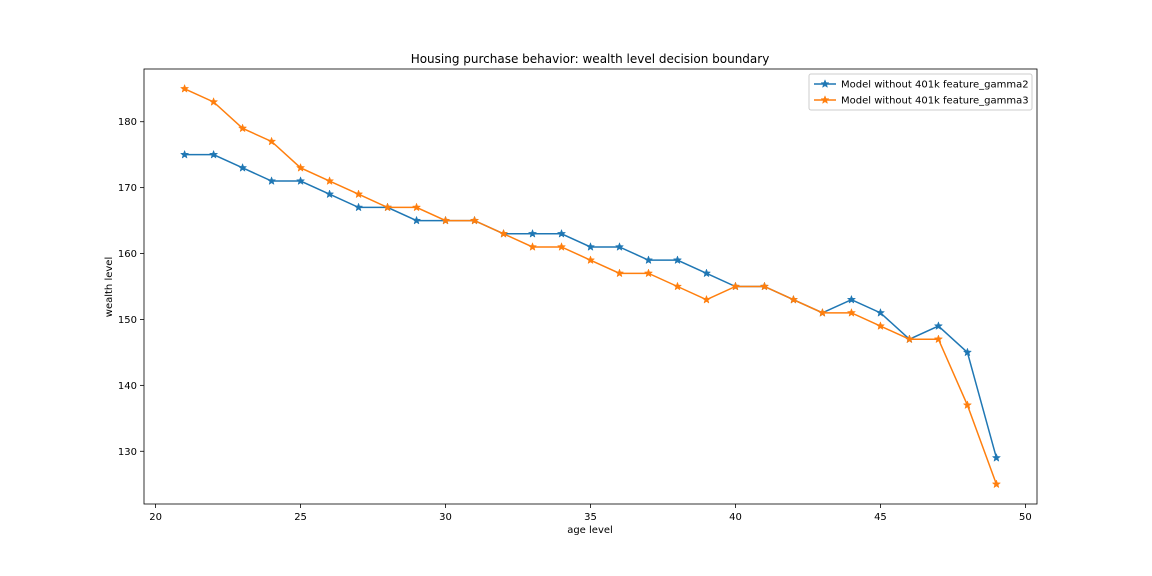  Describe the element at coordinates (127, 188) in the screenshot. I see `y-tick-label: 170` at that location.